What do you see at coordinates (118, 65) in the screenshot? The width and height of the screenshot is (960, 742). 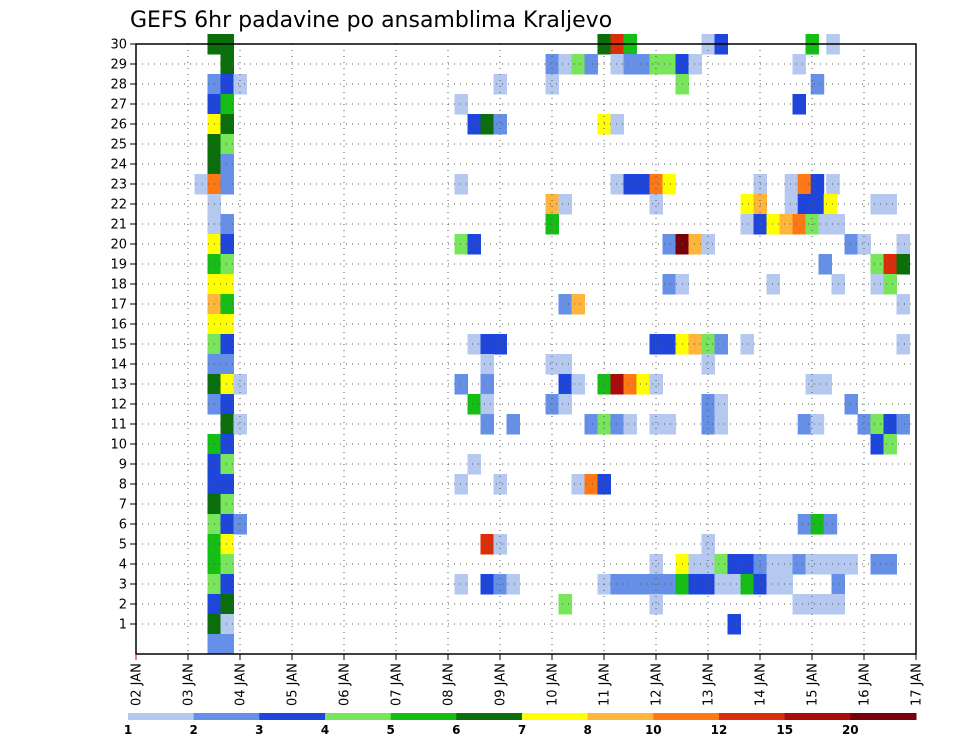 I see `y-tick-label: 29` at bounding box center [118, 65].